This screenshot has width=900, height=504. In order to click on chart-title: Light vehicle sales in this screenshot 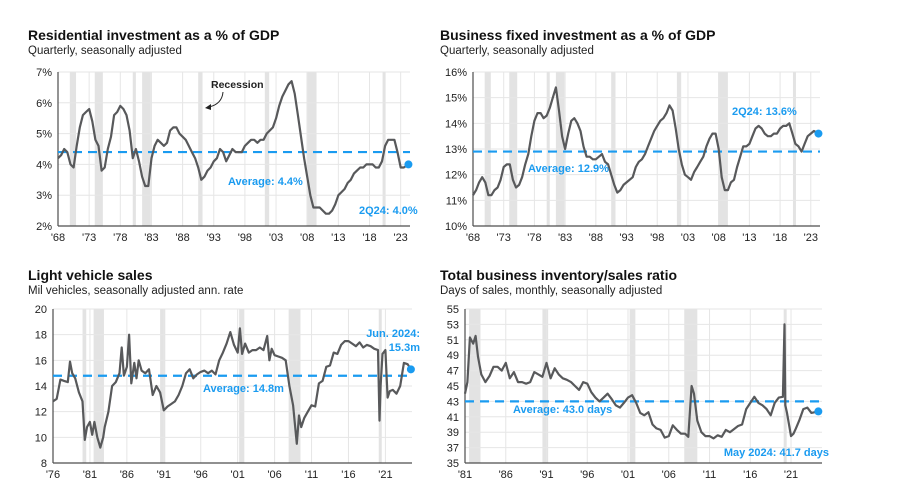, I will do `click(90, 275)`.